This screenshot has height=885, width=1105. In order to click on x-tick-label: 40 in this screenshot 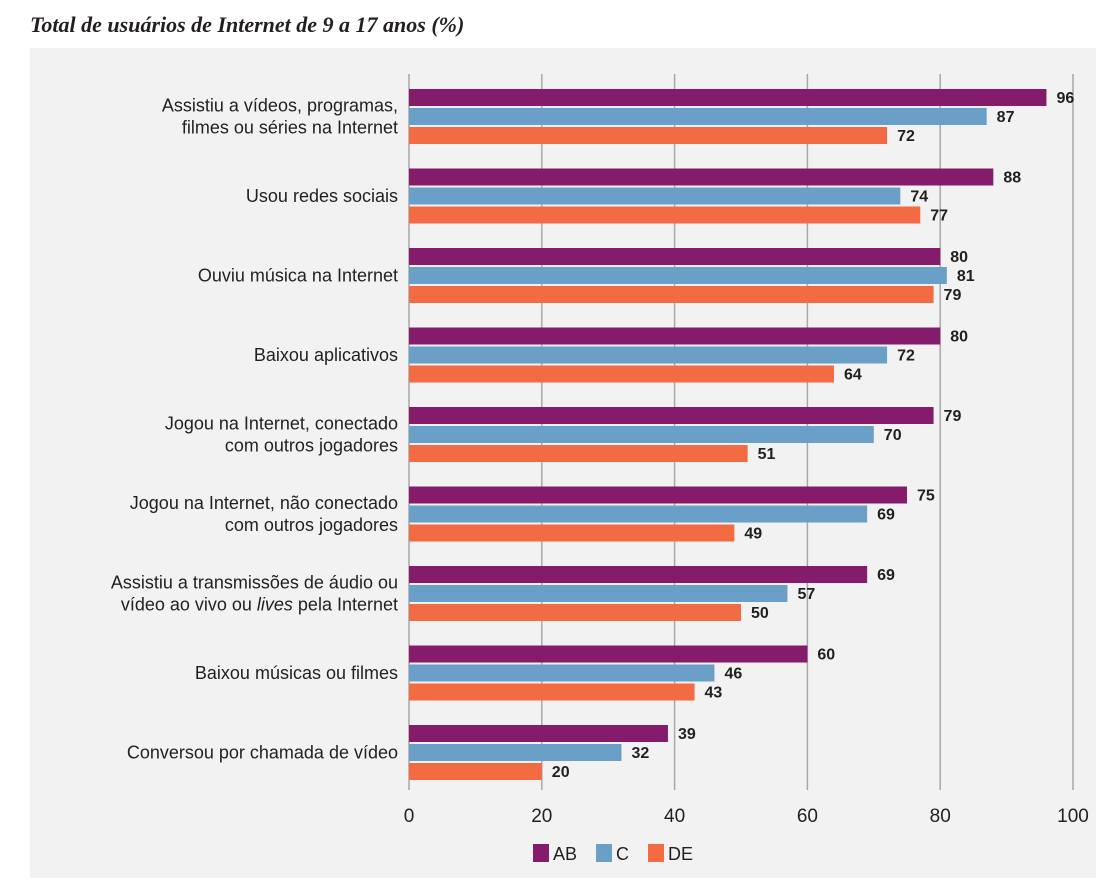, I will do `click(674, 816)`.